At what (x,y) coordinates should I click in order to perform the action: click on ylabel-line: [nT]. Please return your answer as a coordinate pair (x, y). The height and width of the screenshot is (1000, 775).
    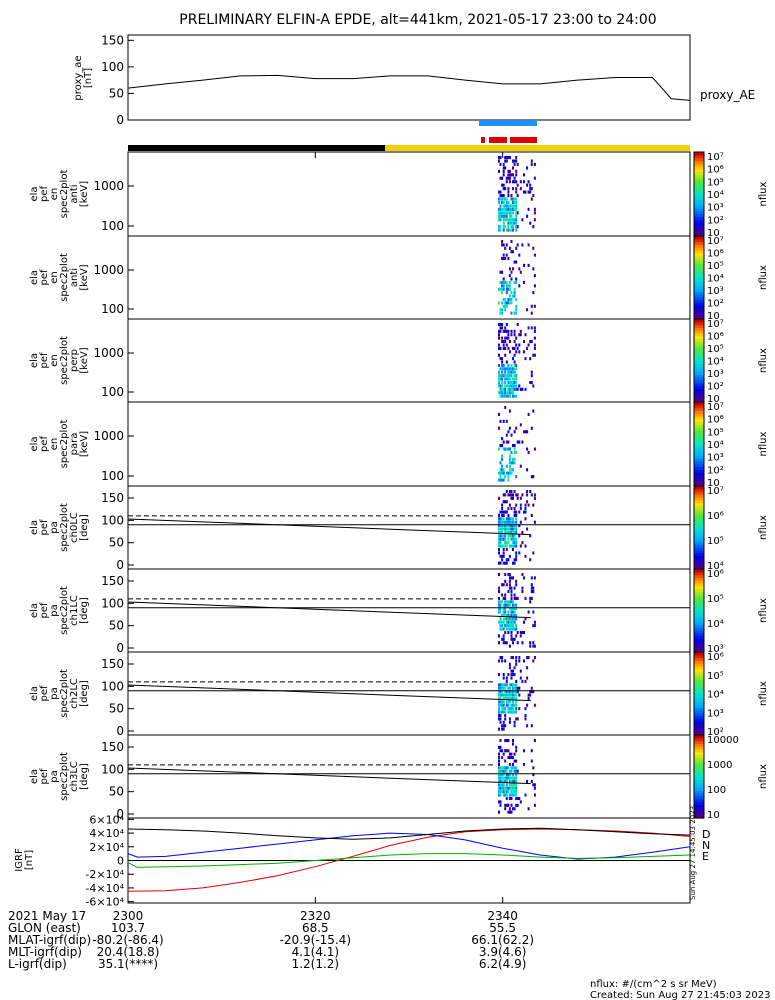
    Looking at the image, I should click on (88, 78).